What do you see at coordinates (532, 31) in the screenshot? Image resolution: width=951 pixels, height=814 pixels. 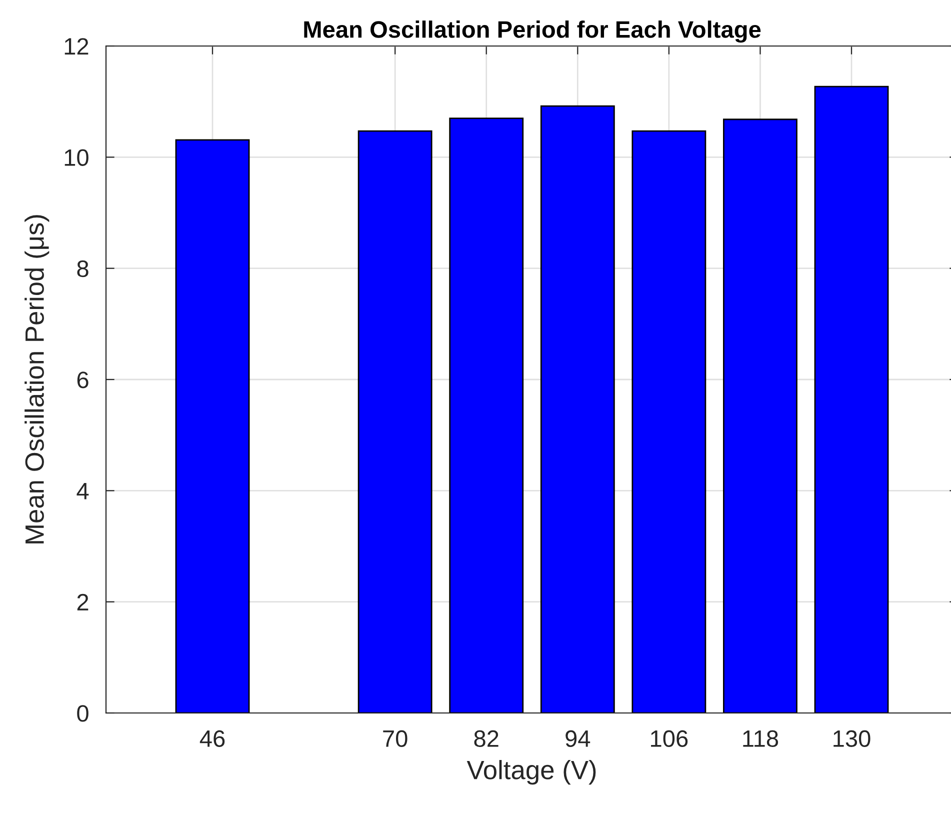 I see `chart-title: Mean Oscillation Period for Each Voltage` at bounding box center [532, 31].